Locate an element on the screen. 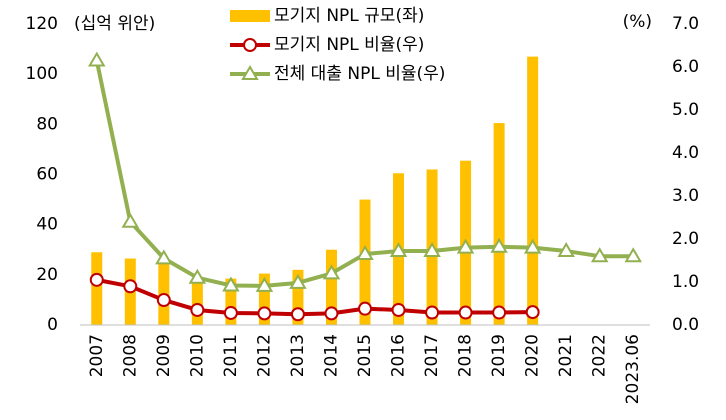 The image size is (726, 420). x-tick-label: 2009 is located at coordinates (164, 355).